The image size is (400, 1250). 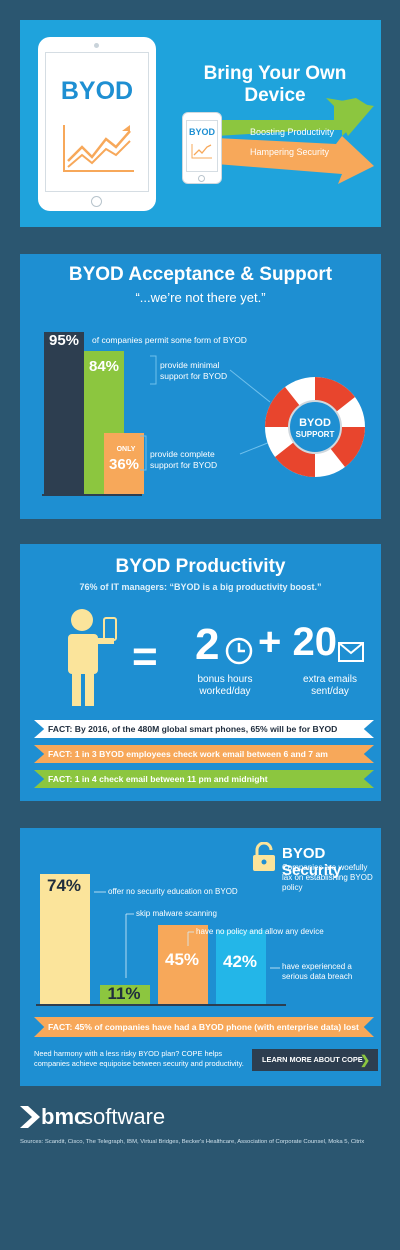 I want to click on value-45: 45%, so click(x=182, y=959).